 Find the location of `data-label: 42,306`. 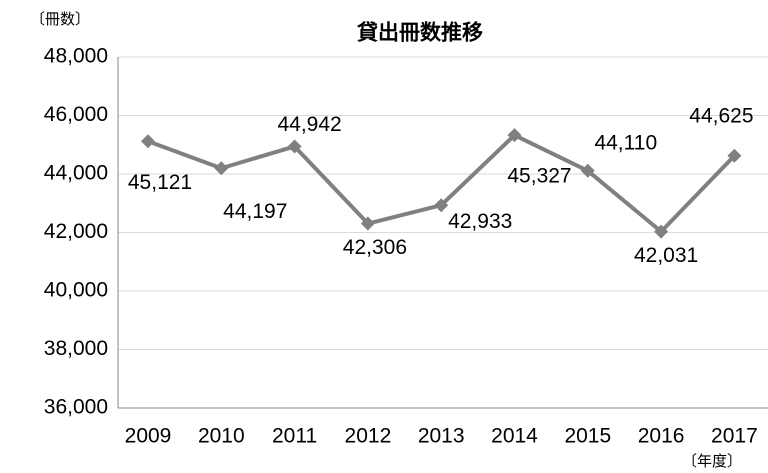

data-label: 42,306 is located at coordinates (375, 247).